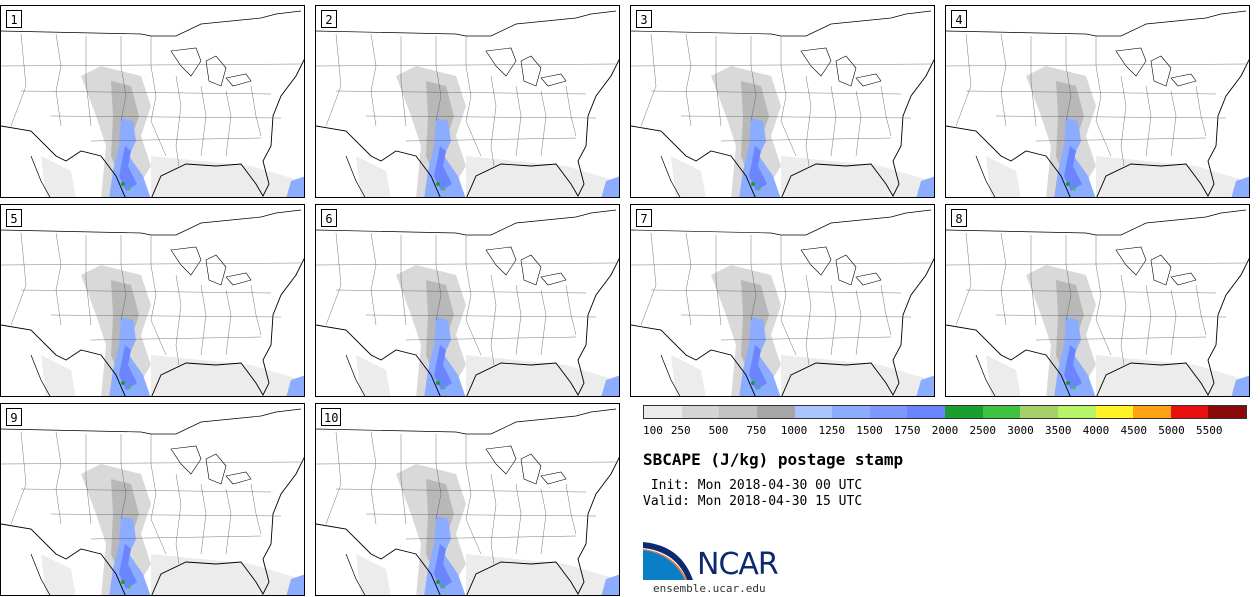 This screenshot has width=1260, height=597. I want to click on ensemble-member-panel: 4, so click(1097, 101).